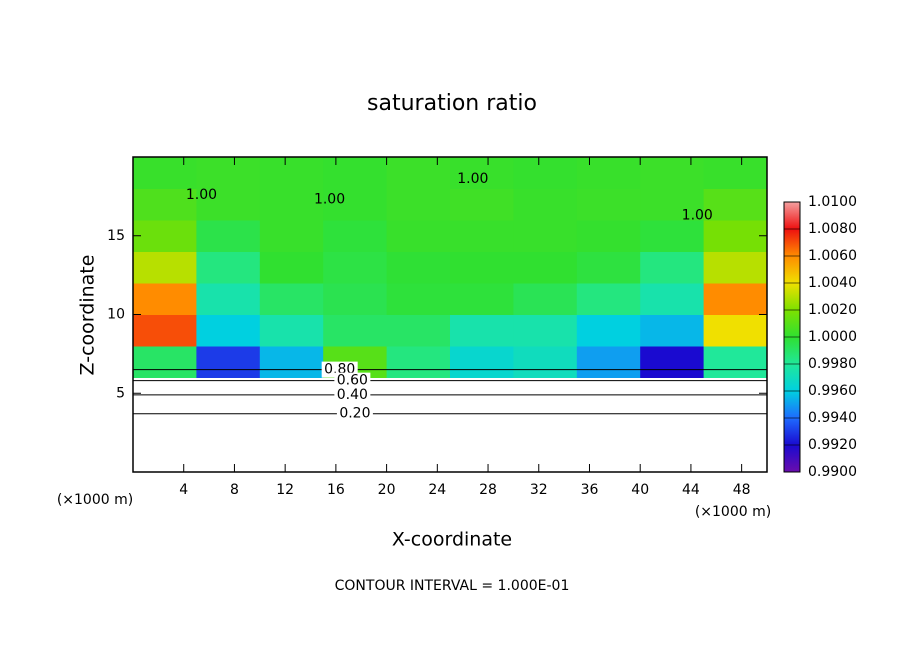  What do you see at coordinates (832, 202) in the screenshot?
I see `colorbar-tick-label: 1.0100` at bounding box center [832, 202].